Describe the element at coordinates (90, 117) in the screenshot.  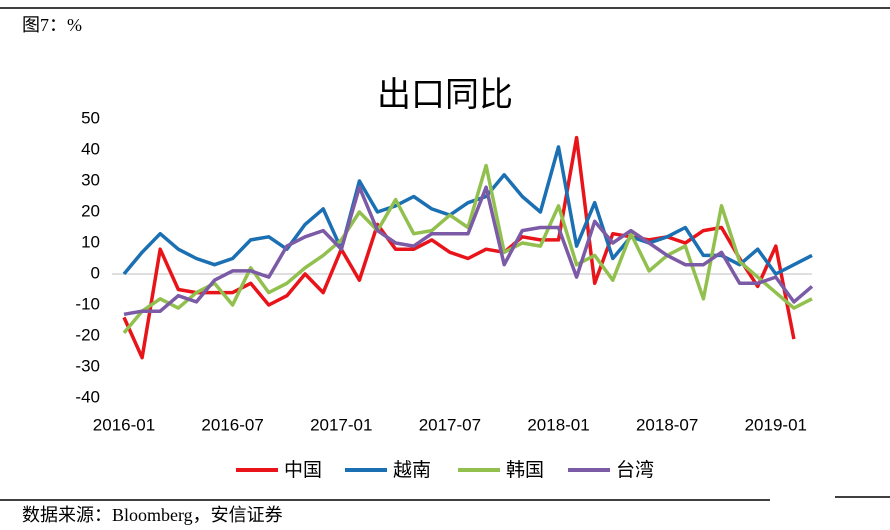
I see `y-tick-label: 50` at that location.